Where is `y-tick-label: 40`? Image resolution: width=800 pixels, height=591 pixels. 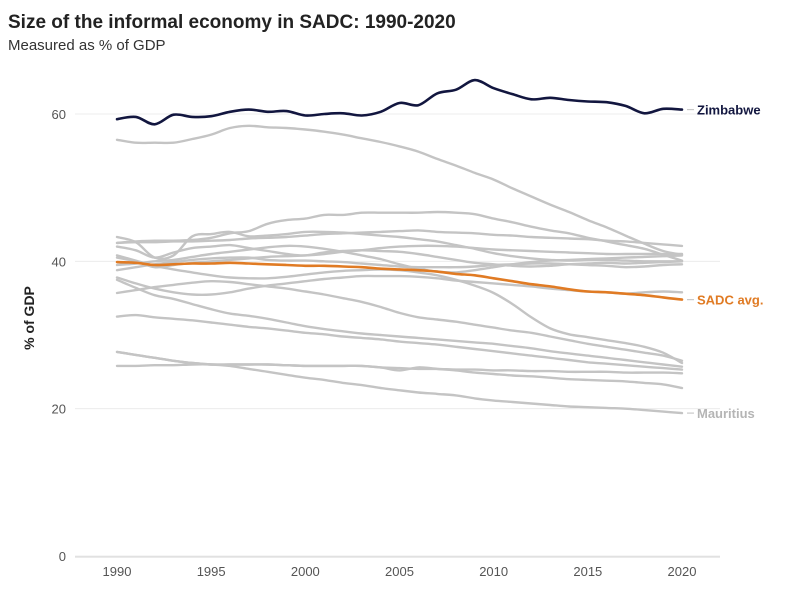
y-tick-label: 40 is located at coordinates (59, 261).